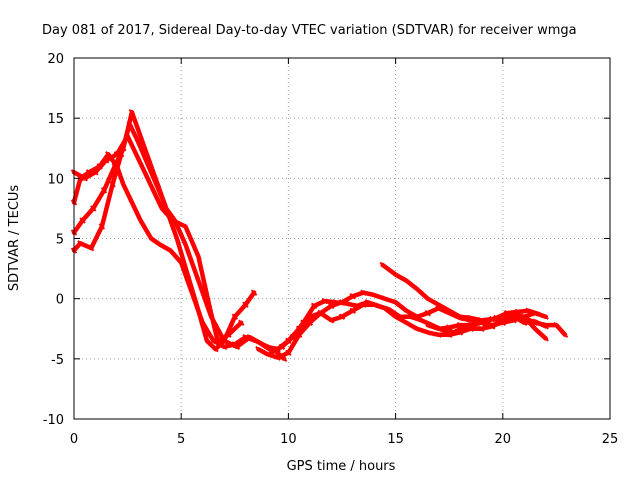 The height and width of the screenshot is (480, 640). What do you see at coordinates (57, 360) in the screenshot?
I see `y-tick-label: -5` at bounding box center [57, 360].